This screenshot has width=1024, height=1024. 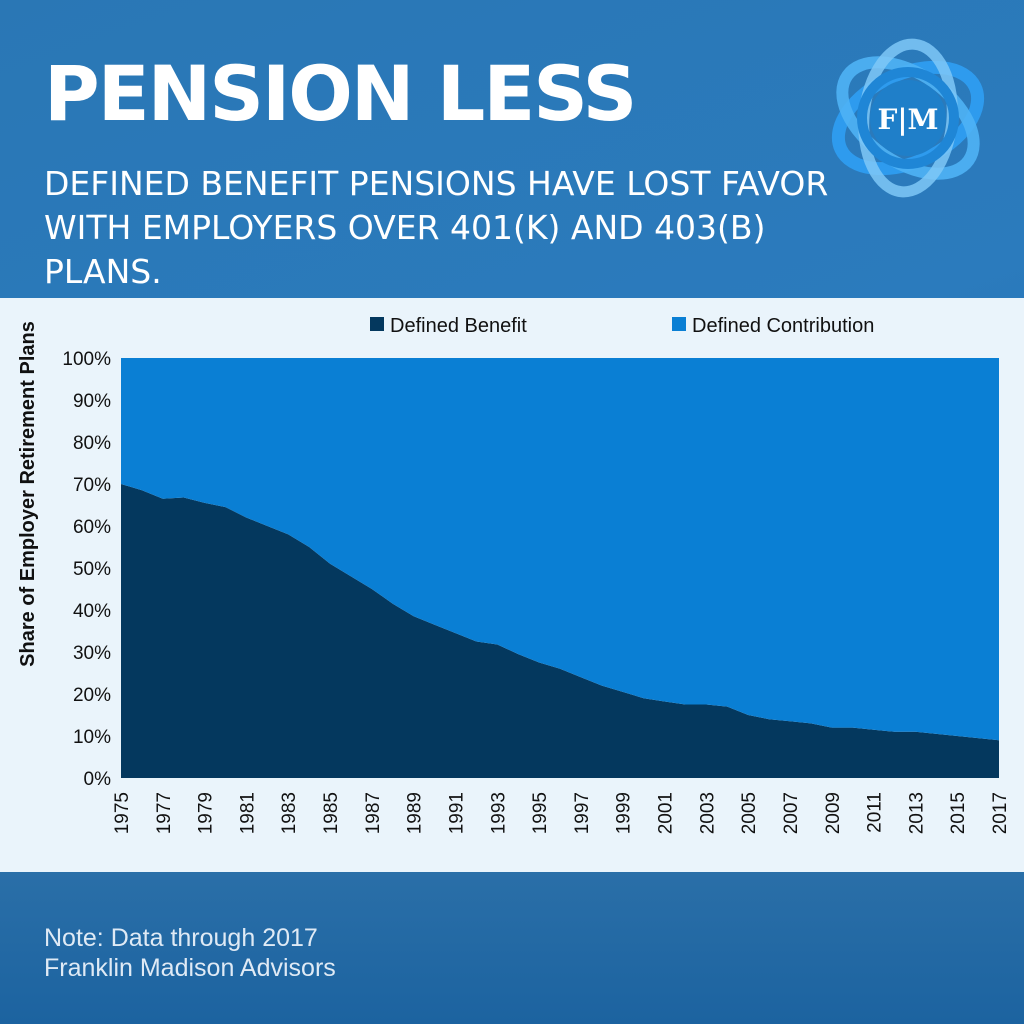 What do you see at coordinates (958, 813) in the screenshot?
I see `x-tick-label: 2015` at bounding box center [958, 813].